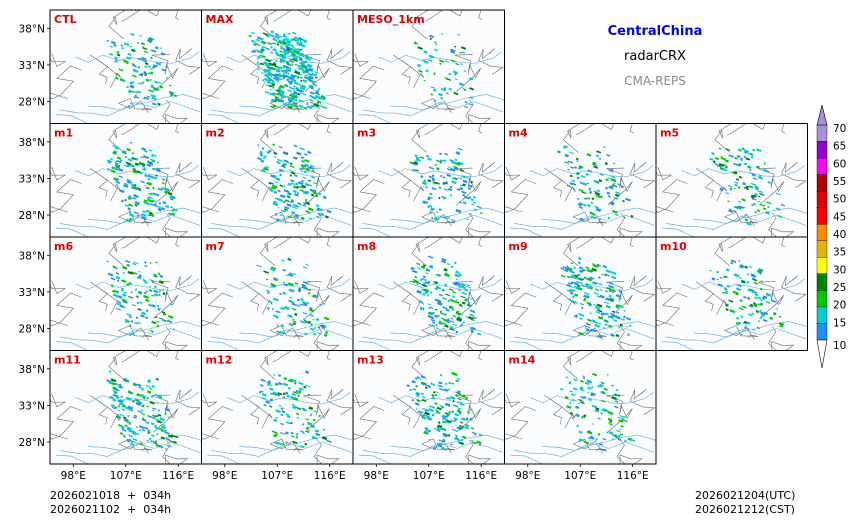  What do you see at coordinates (215, 133) in the screenshot?
I see `panel-label: m2` at bounding box center [215, 133].